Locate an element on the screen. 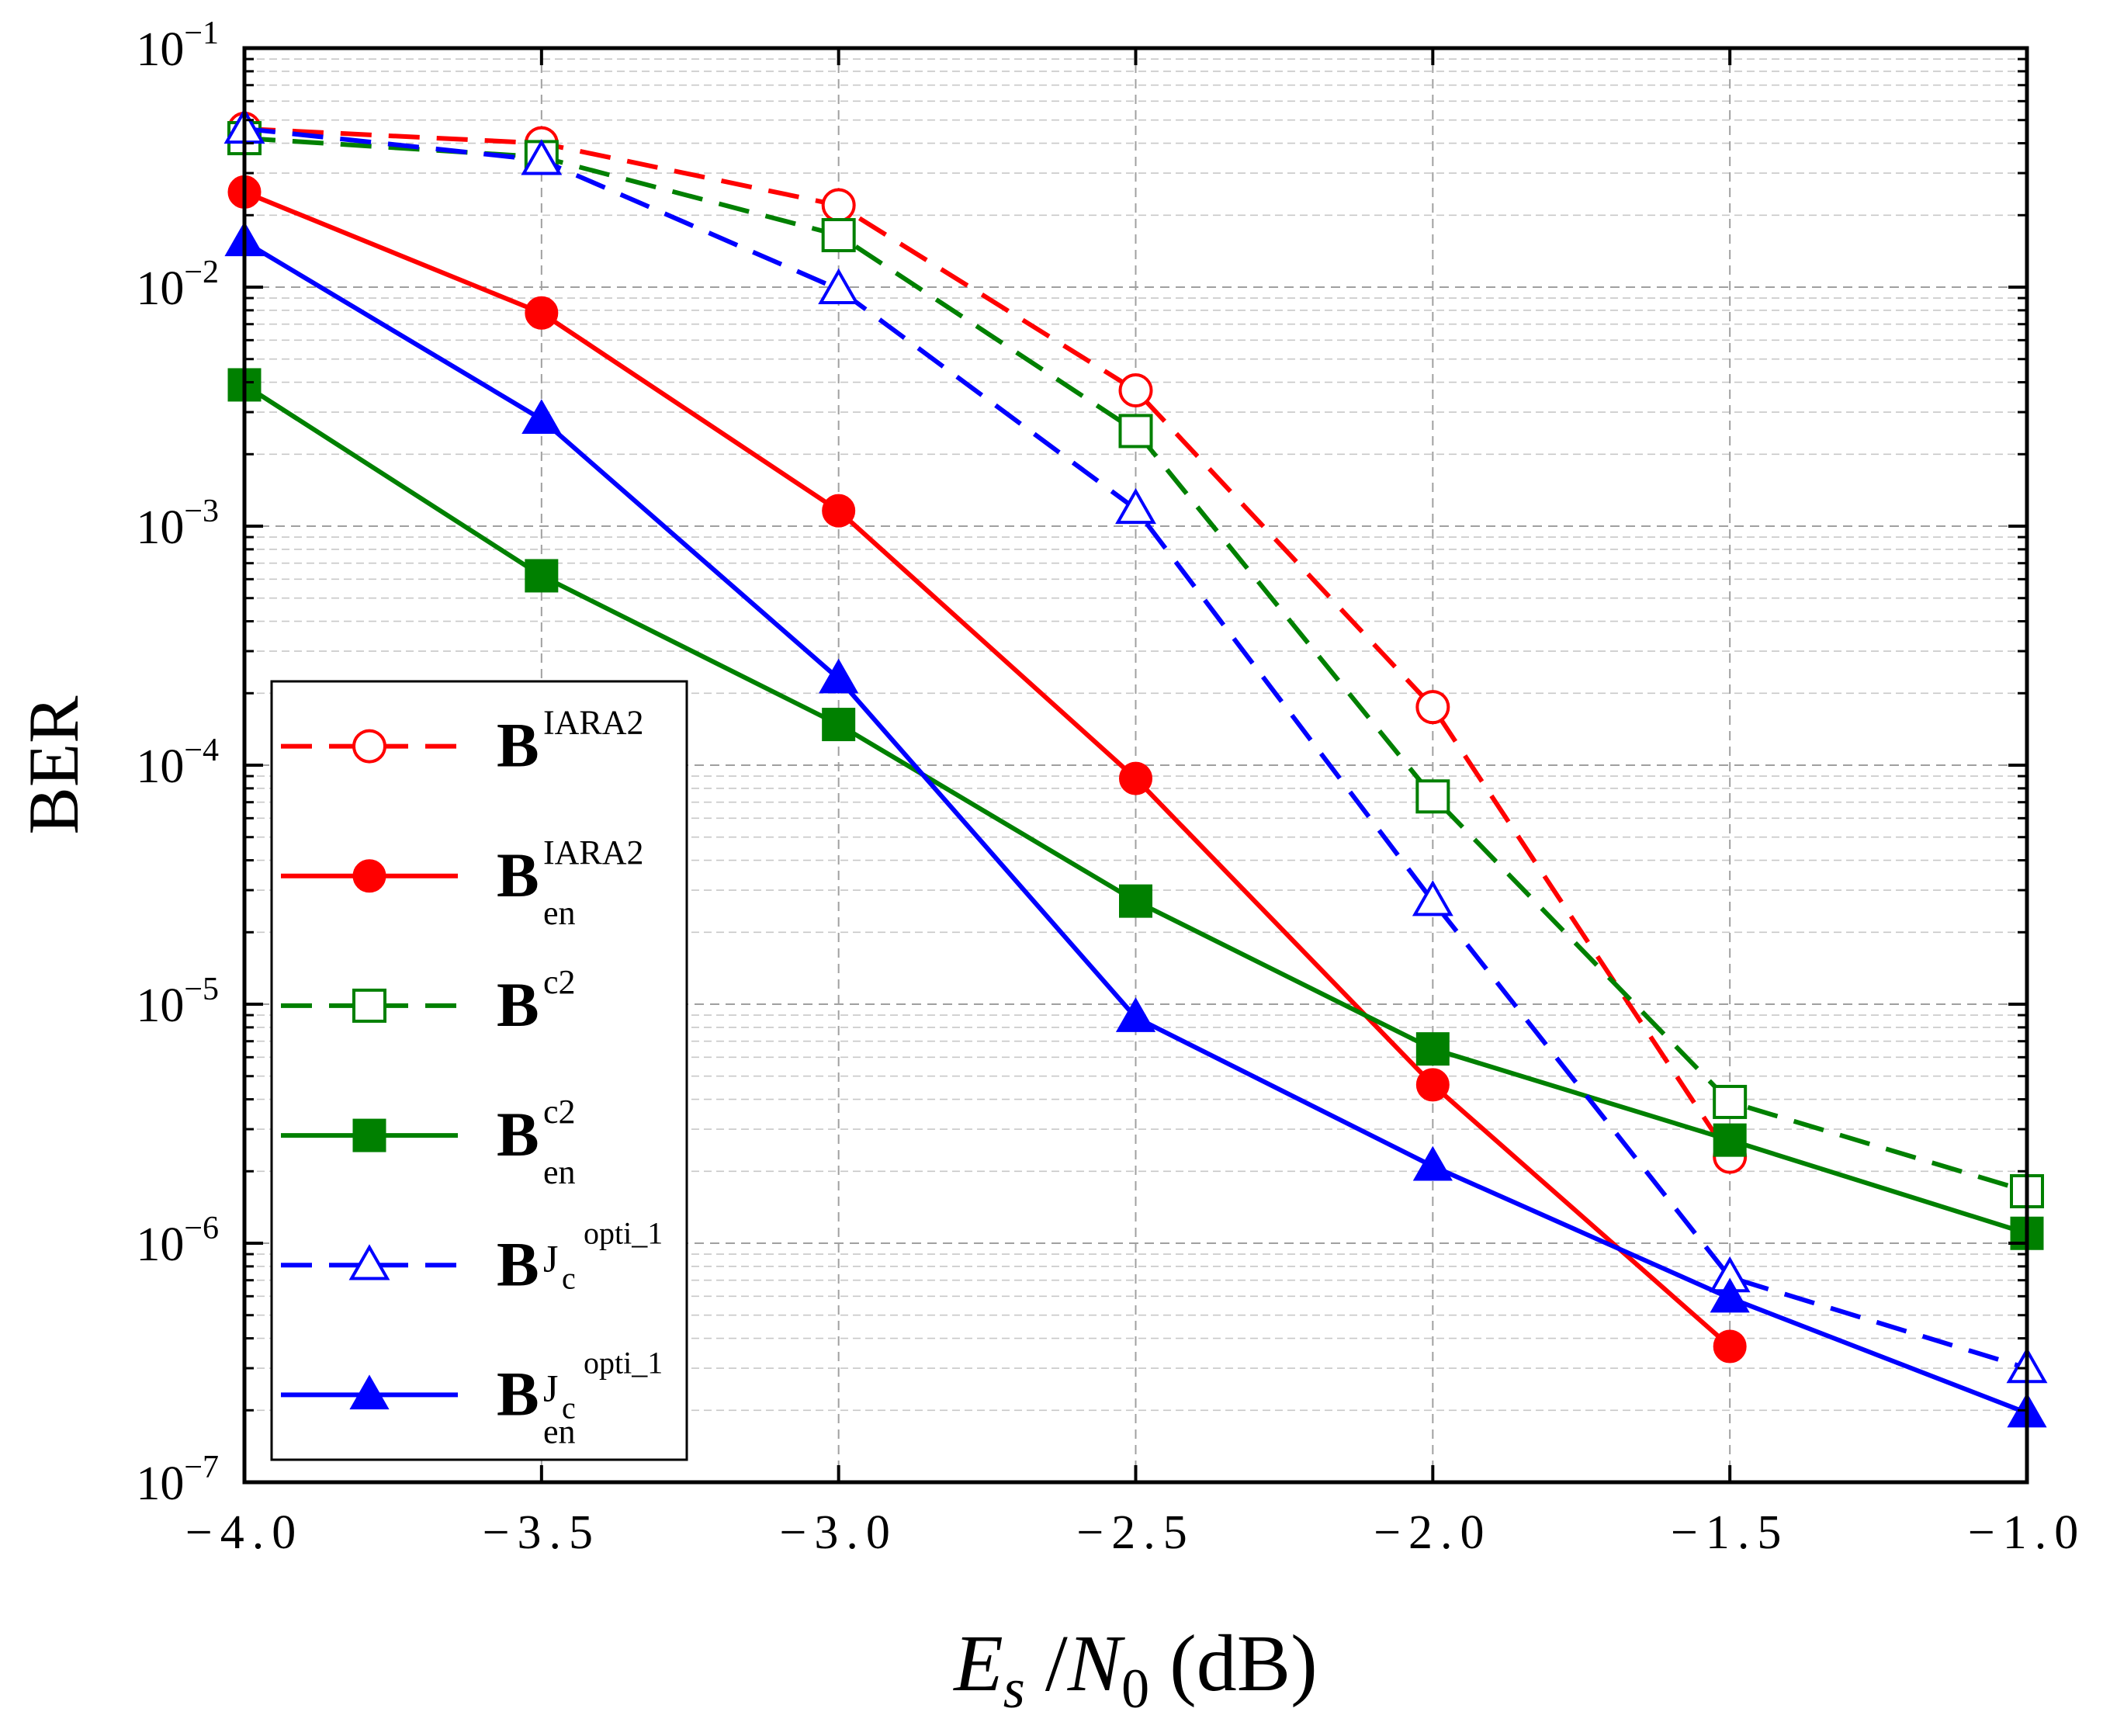  y-tick-label: 10⁻³ is located at coordinates (177, 524).